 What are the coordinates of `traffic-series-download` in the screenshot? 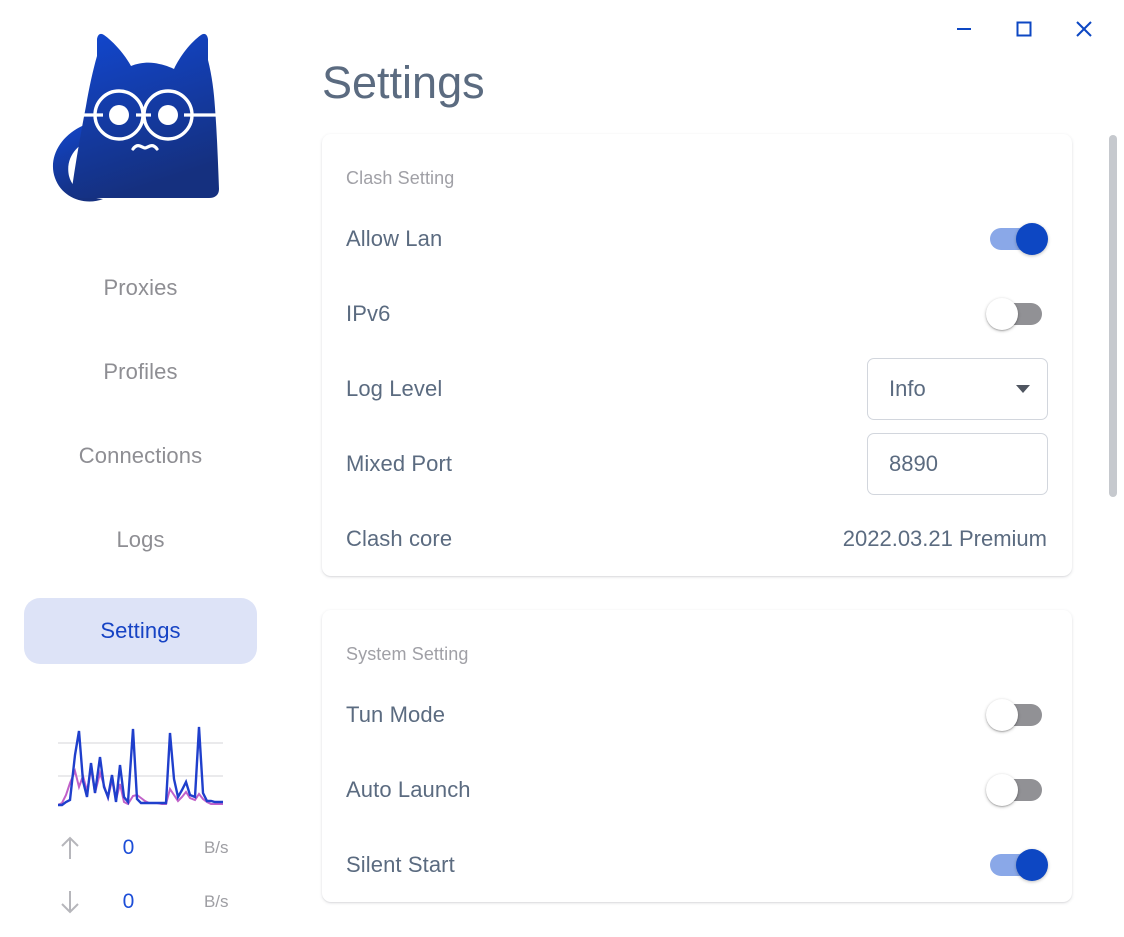 It's located at (140, 786).